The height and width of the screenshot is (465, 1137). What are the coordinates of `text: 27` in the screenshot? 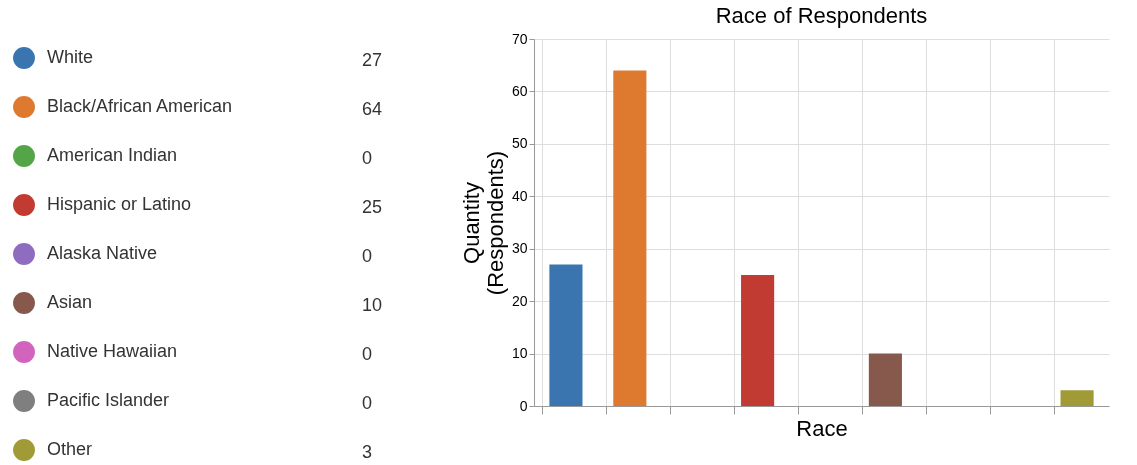 It's located at (372, 59).